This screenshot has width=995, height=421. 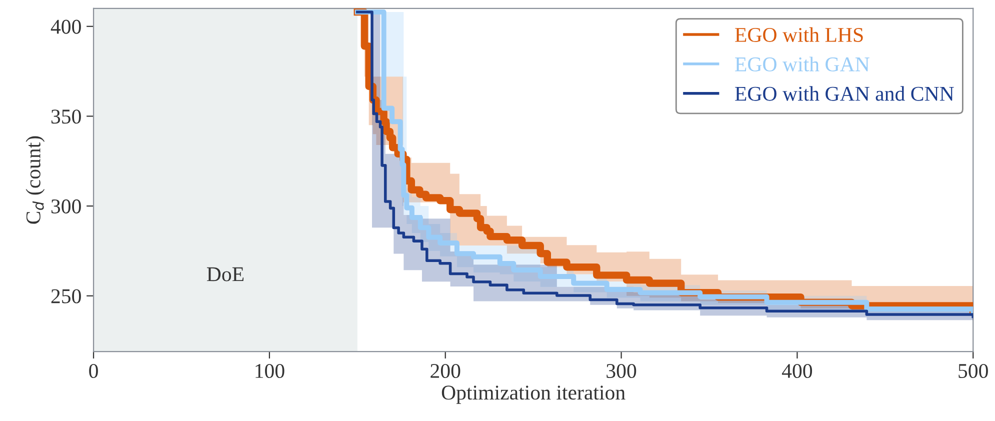 I want to click on x-tick-label: 200, so click(x=445, y=371).